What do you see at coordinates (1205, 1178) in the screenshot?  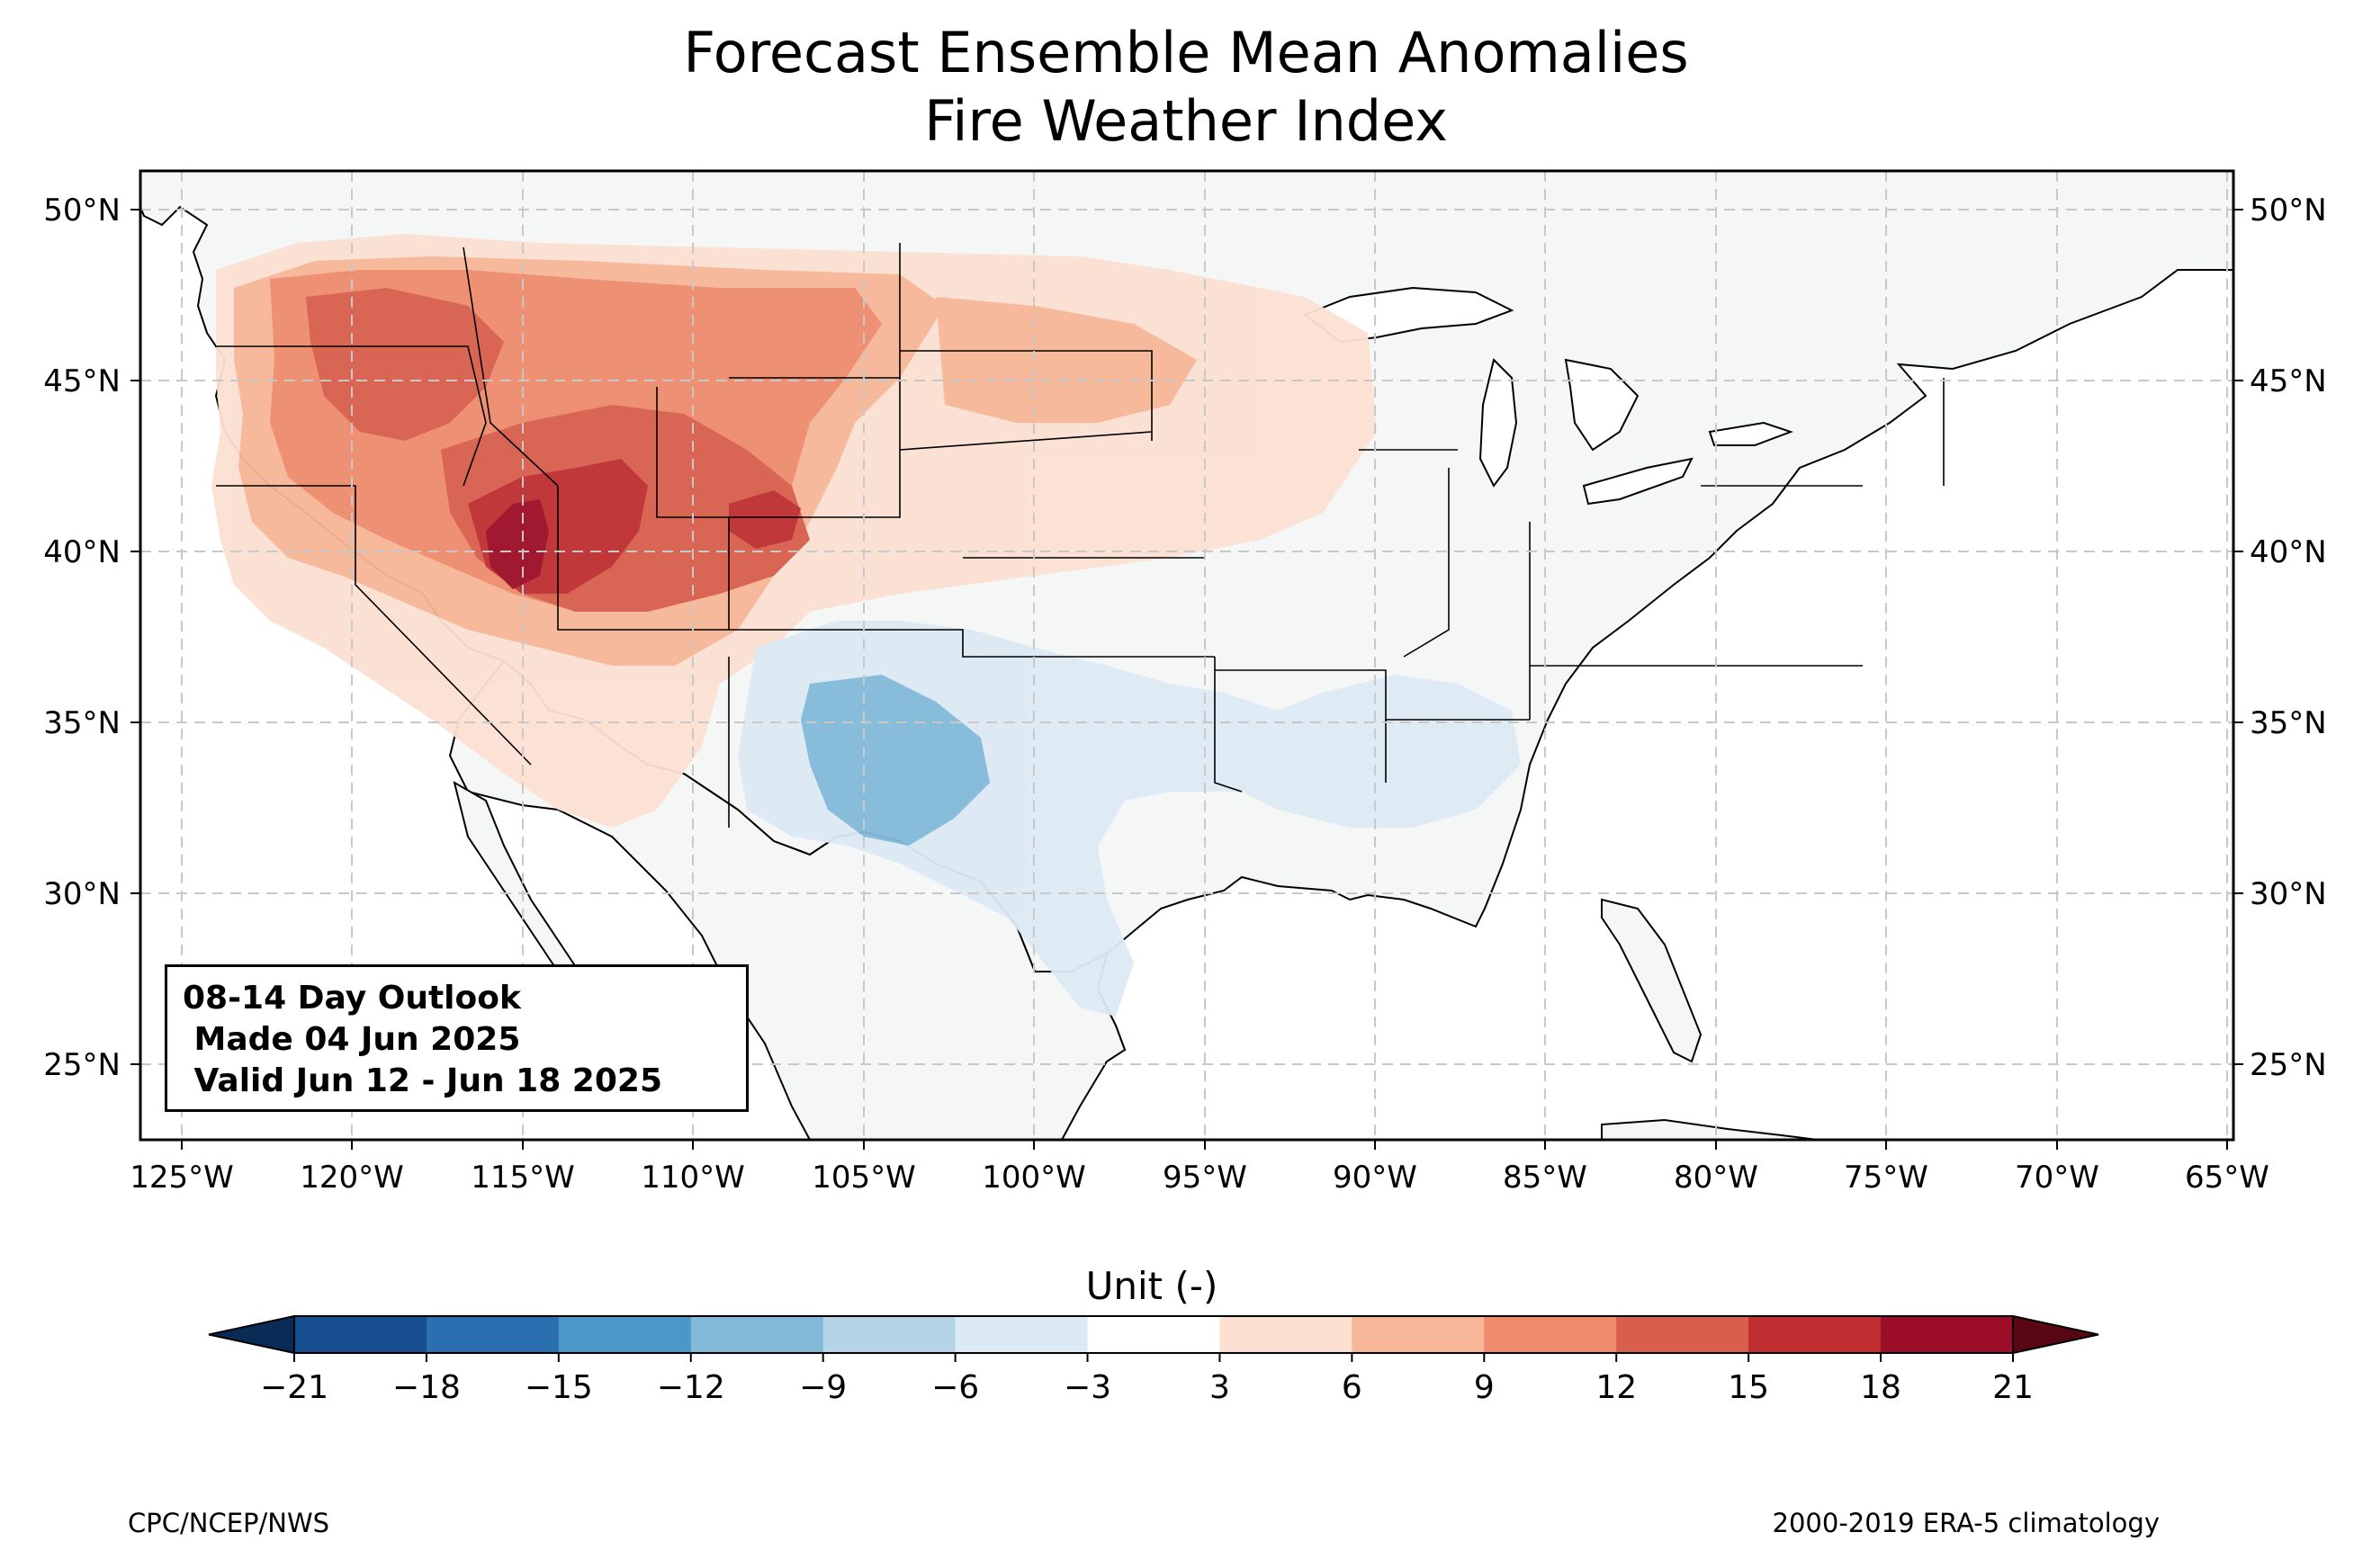 I see `lon-tick-label: 95°W` at bounding box center [1205, 1178].